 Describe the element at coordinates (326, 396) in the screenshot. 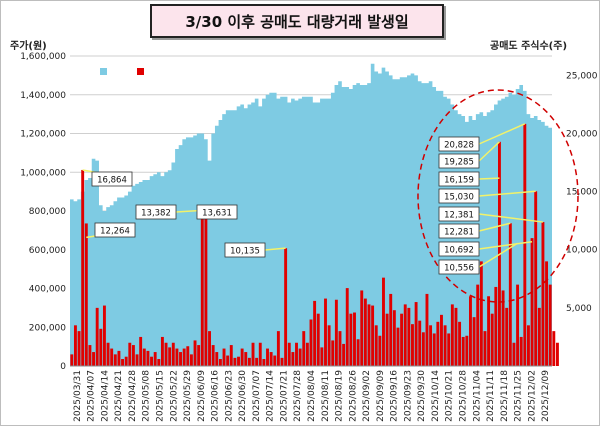

I see `x-tick-label: 2025/08/11` at that location.